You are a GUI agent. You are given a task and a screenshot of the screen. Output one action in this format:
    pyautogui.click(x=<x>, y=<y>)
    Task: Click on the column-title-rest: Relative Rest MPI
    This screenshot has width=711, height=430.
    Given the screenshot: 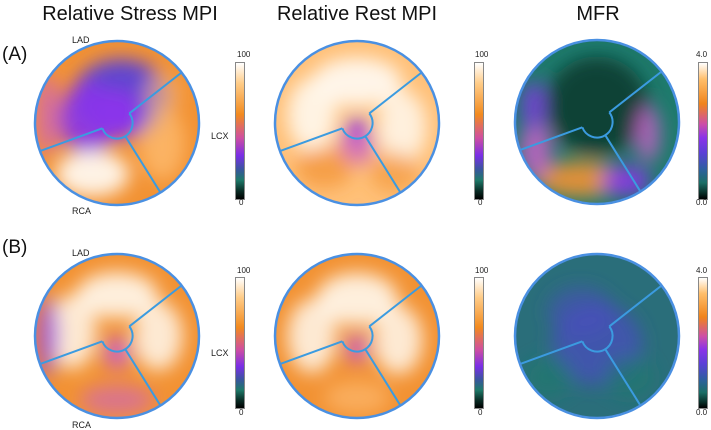 What is the action you would take?
    pyautogui.click(x=357, y=14)
    